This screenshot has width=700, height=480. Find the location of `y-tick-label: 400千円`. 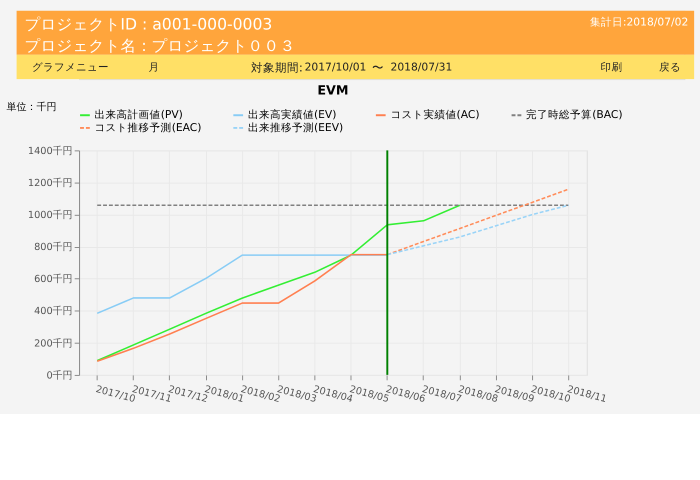

y-tick-label: 400千円 is located at coordinates (53, 311).